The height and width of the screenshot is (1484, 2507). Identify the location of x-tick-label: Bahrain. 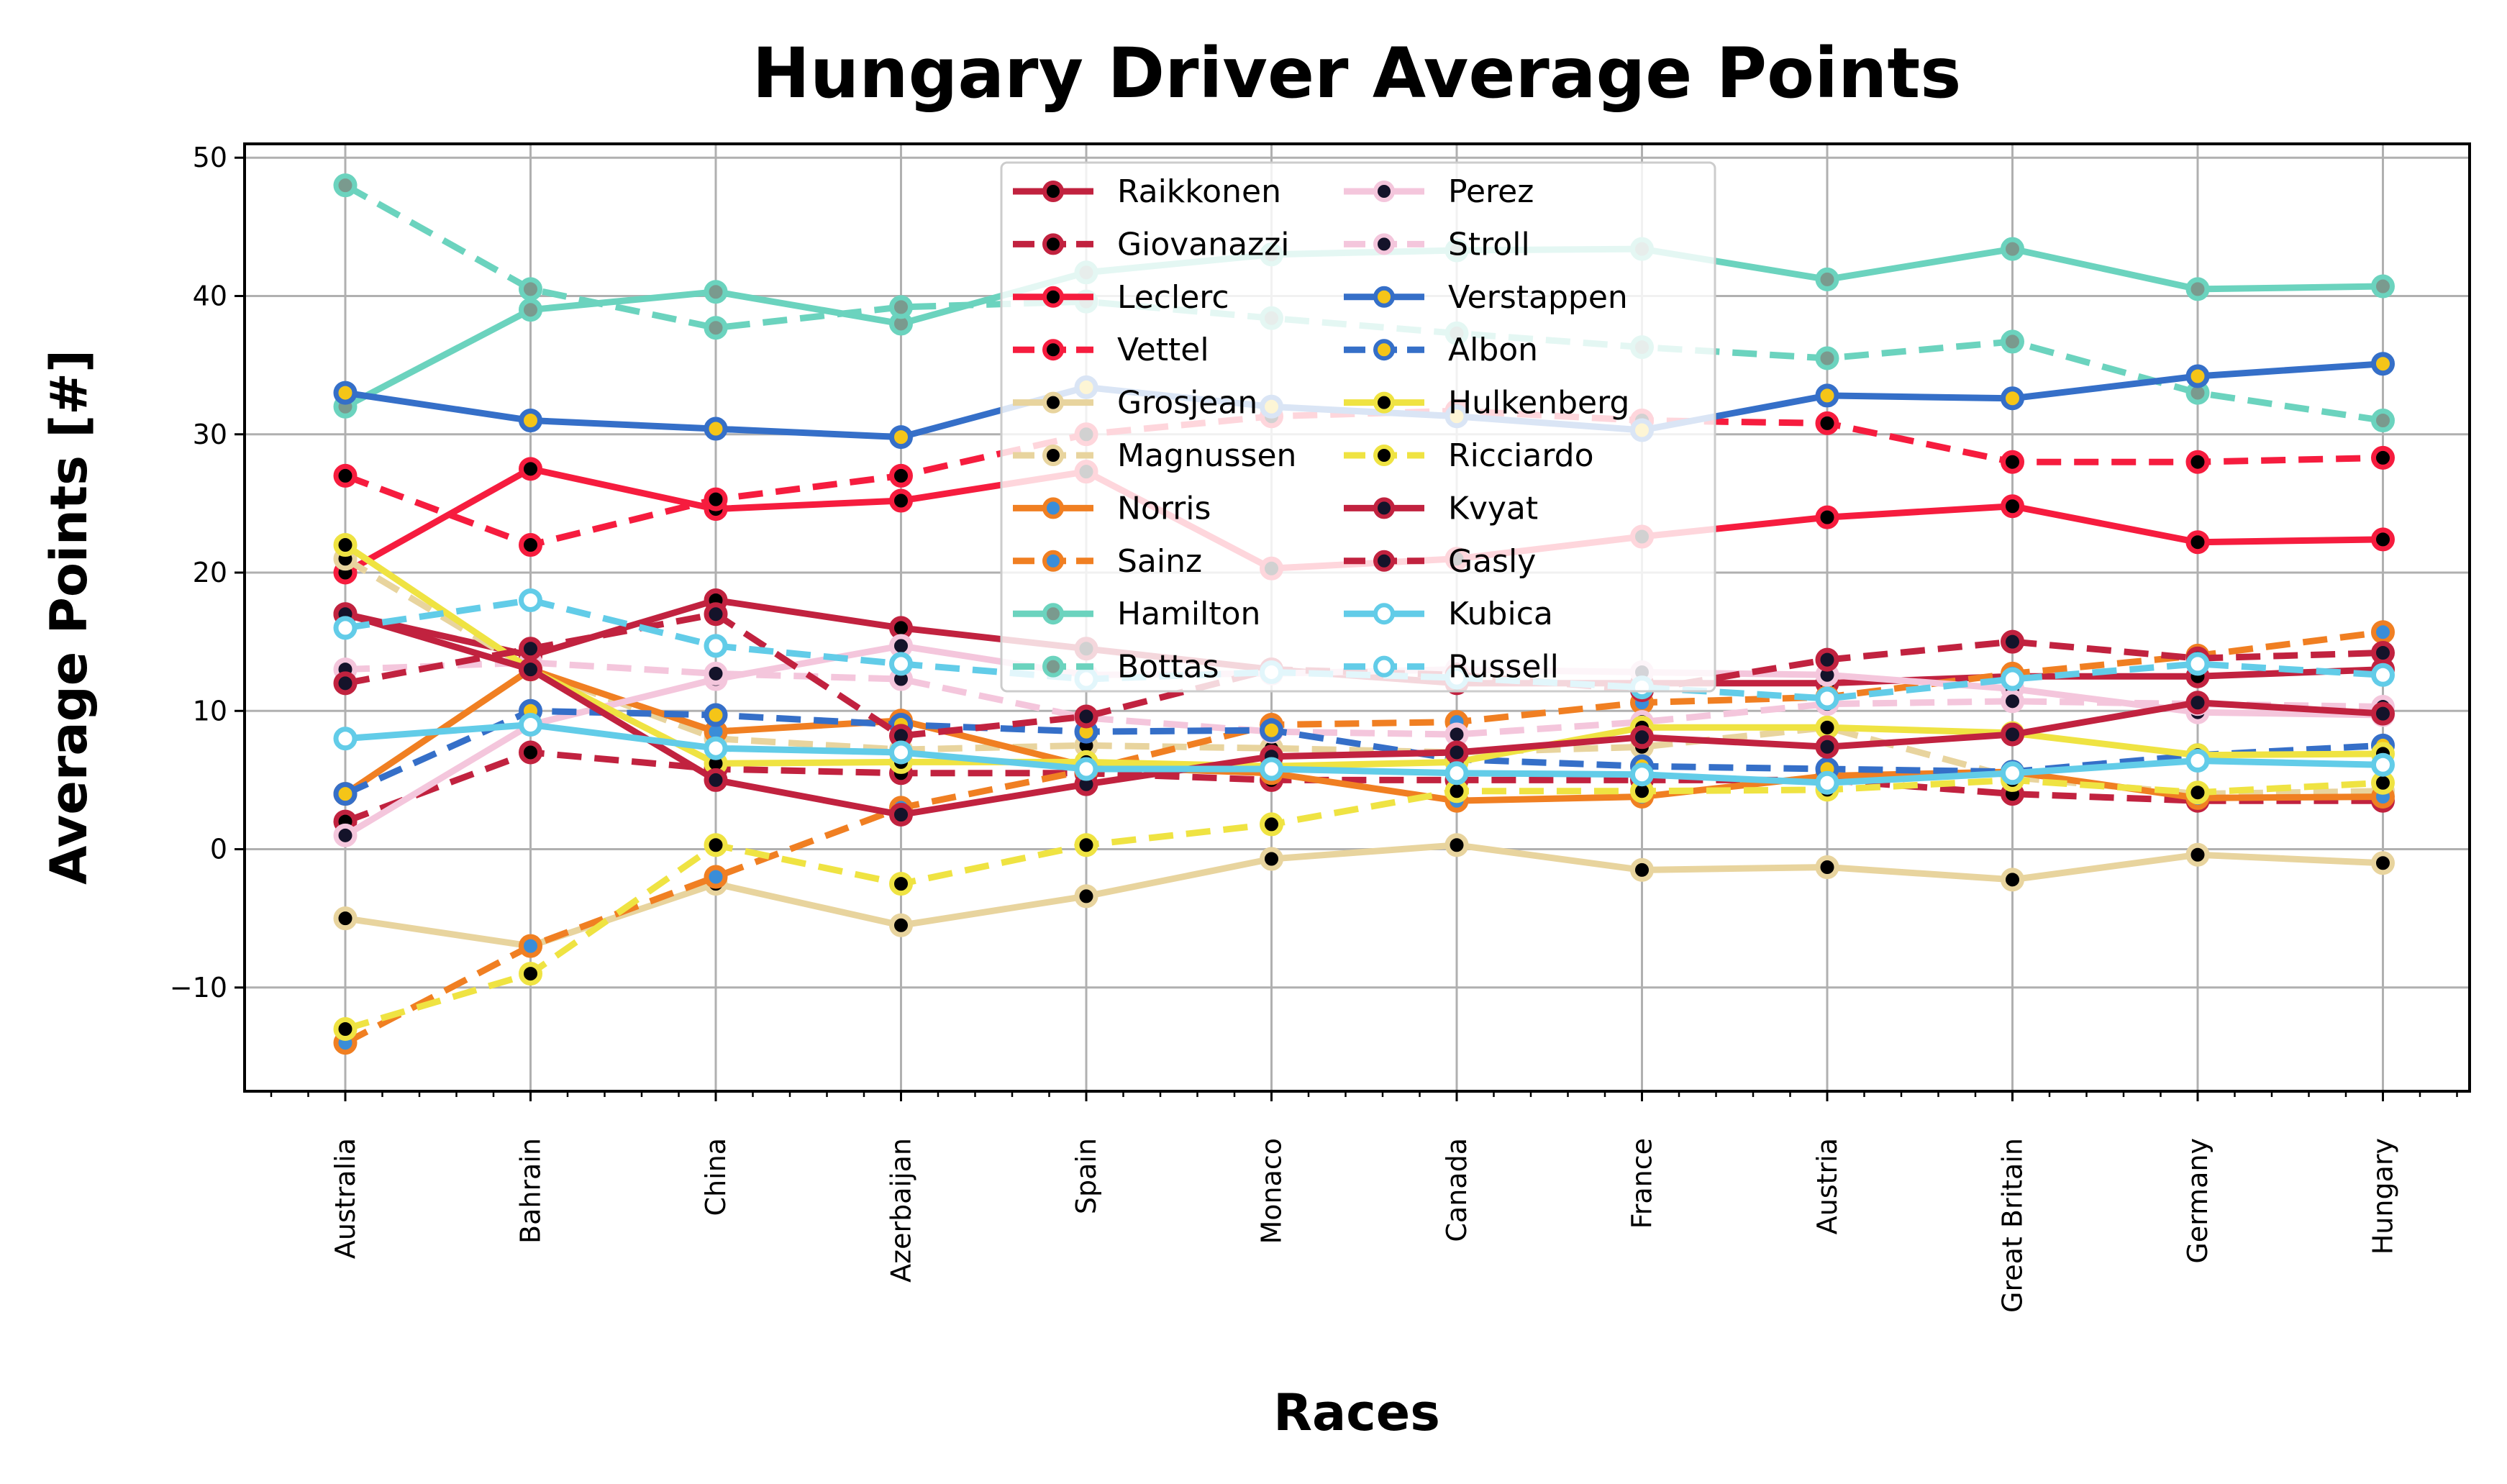
(531, 1191).